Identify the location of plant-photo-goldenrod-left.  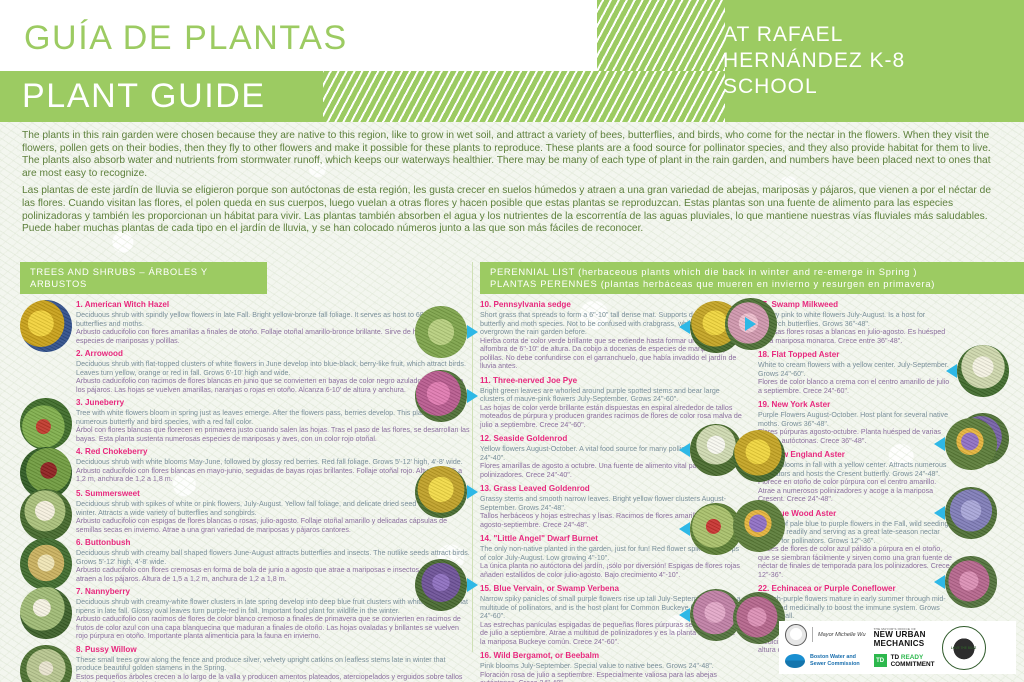
(759, 456).